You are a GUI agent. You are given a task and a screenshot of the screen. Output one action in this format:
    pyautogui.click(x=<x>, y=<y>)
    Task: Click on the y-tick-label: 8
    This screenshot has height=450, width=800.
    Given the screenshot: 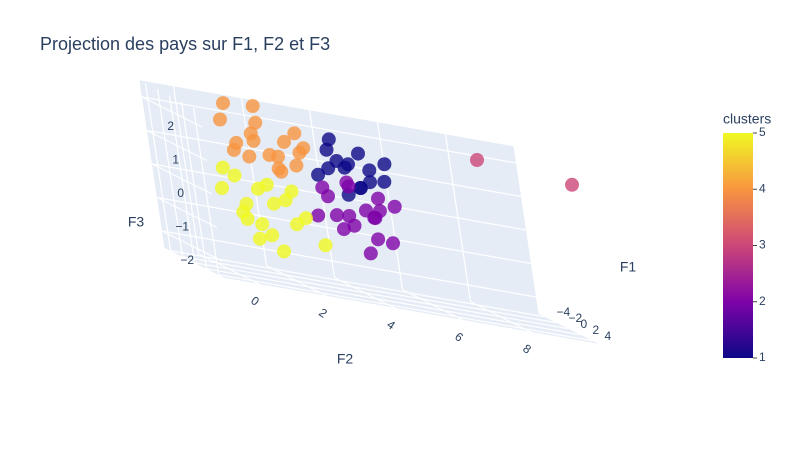 What is the action you would take?
    pyautogui.click(x=527, y=348)
    